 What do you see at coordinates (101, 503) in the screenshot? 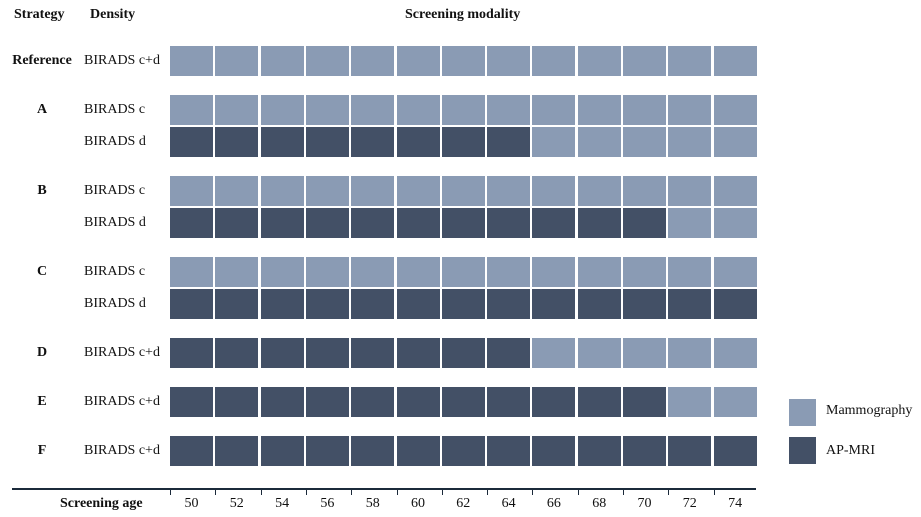
I see `x-axis-label: Screening age` at bounding box center [101, 503].